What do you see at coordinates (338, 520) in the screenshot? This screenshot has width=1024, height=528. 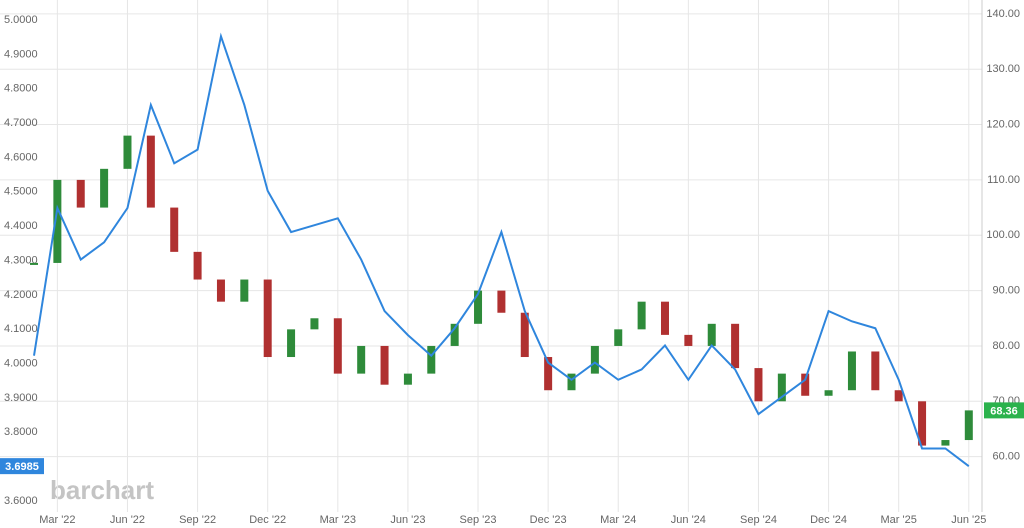 I see `x-tick-label: Mar '23` at bounding box center [338, 520].